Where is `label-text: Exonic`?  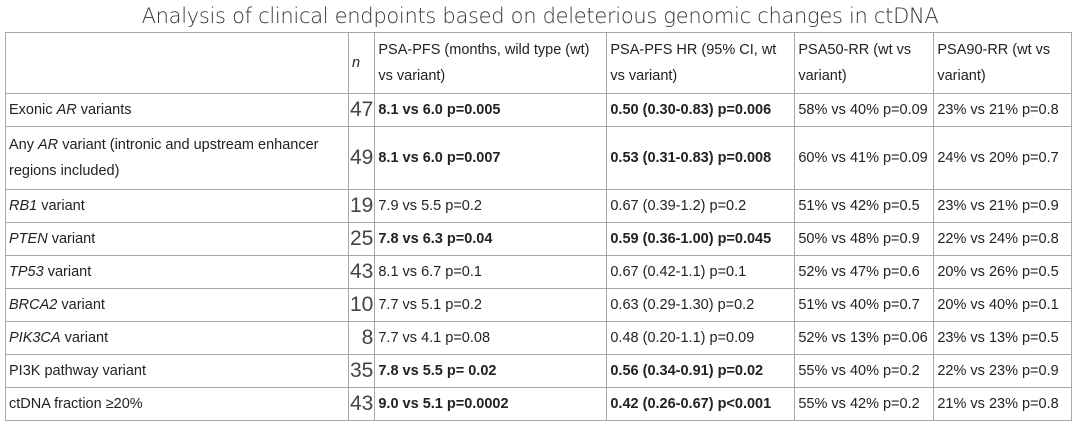 label-text: Exonic is located at coordinates (33, 110).